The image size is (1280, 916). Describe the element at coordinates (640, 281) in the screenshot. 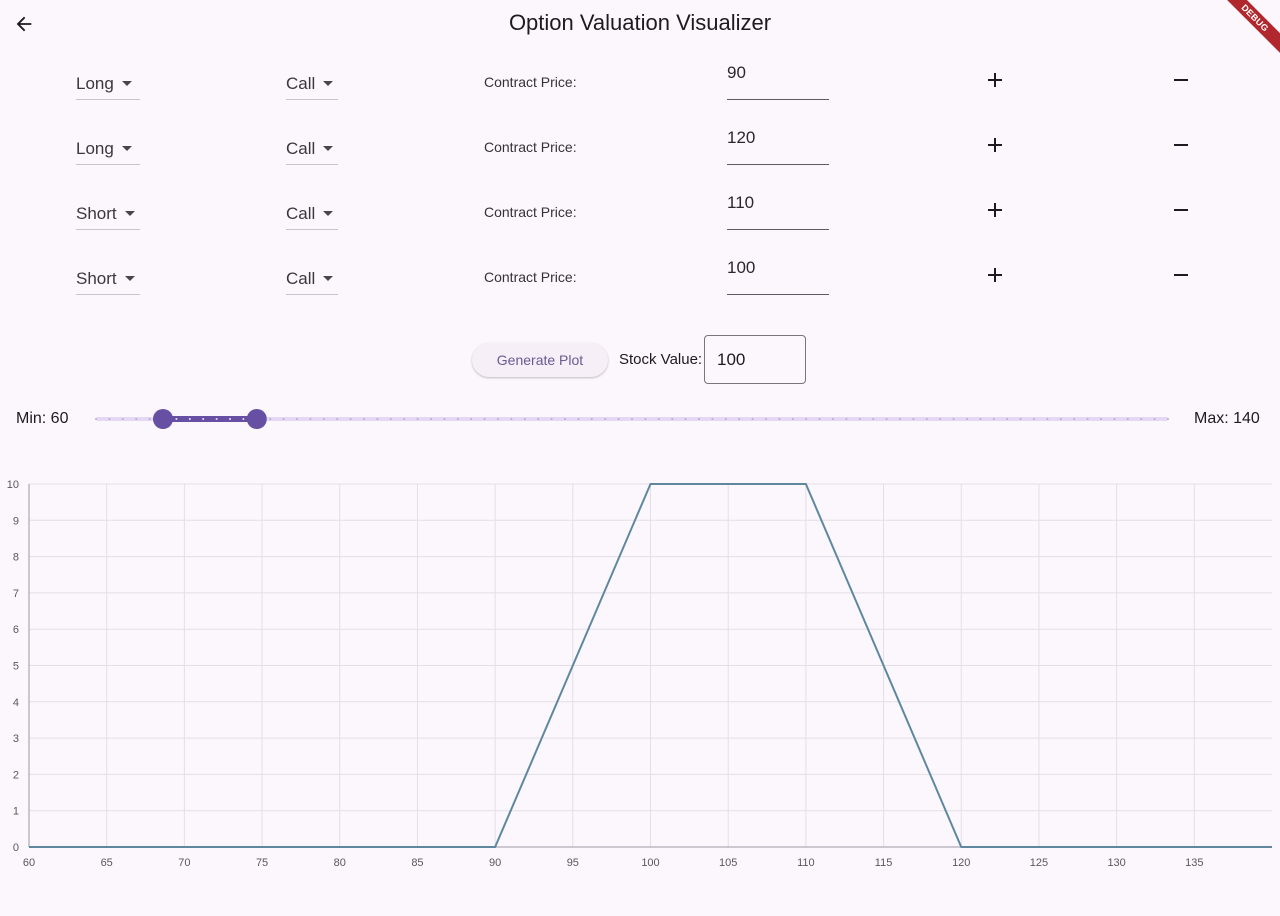

I see `option-leg-row: Short Call Contract Price: 100` at that location.